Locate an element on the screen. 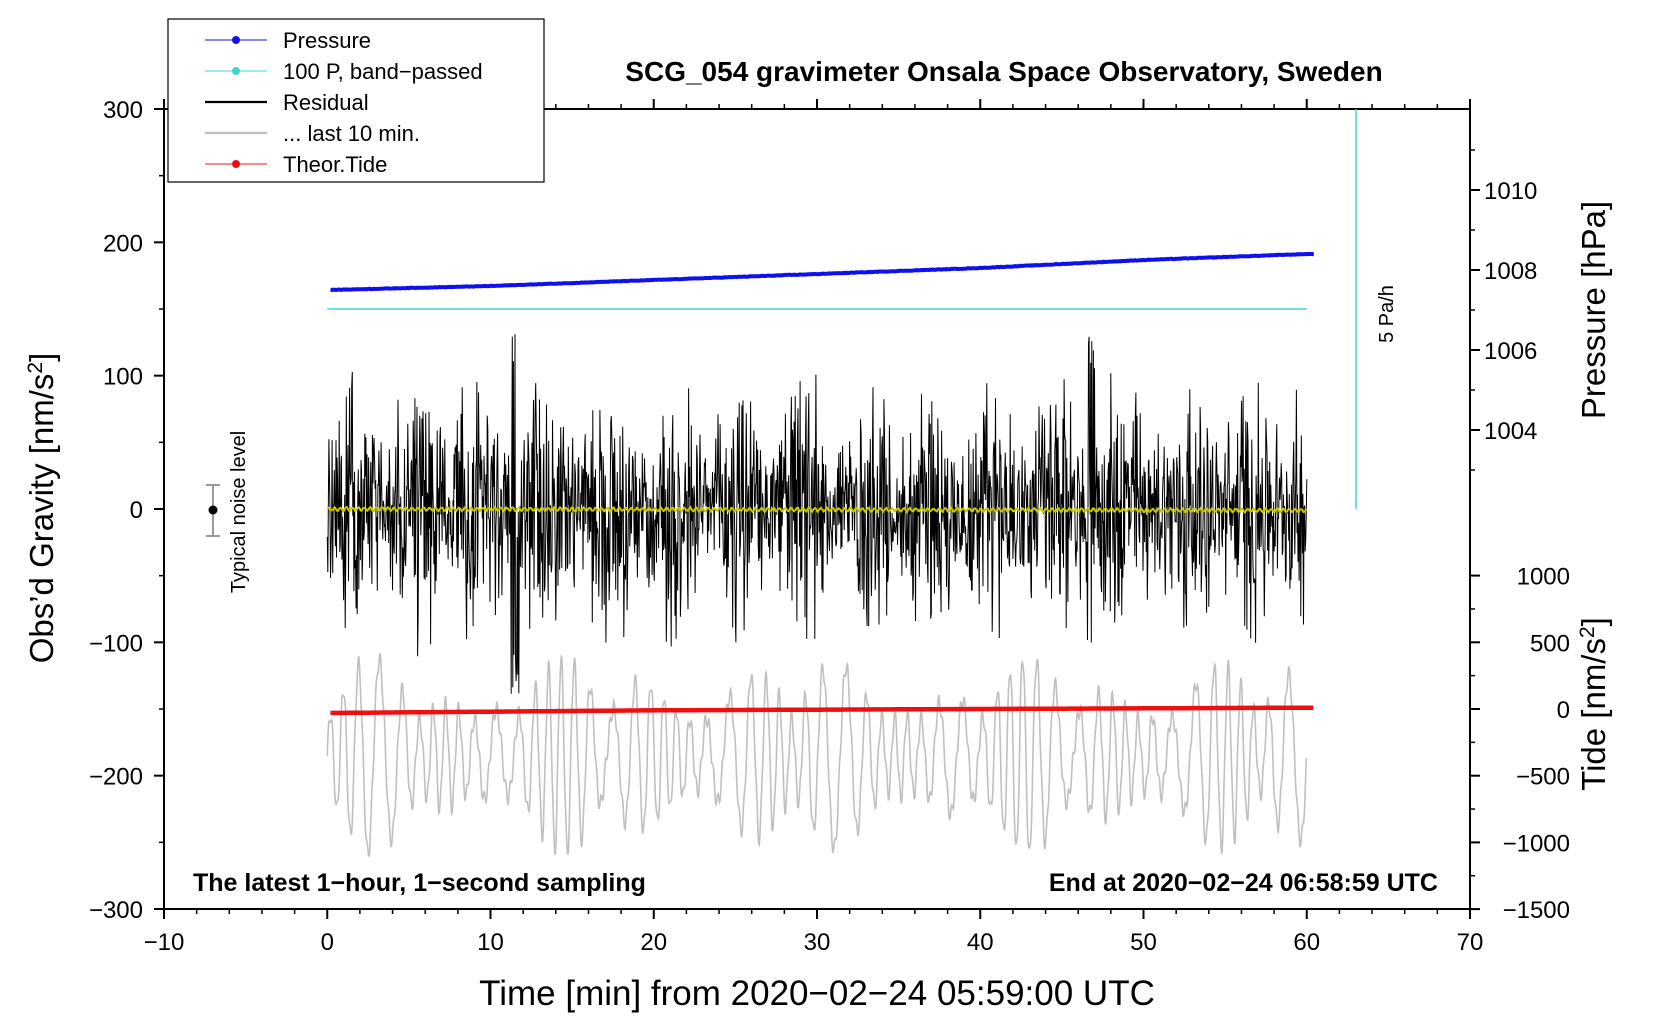 This screenshot has width=1660, height=1020. legend-label-100-p-band-passed: 100 P, band−passed is located at coordinates (383, 71).